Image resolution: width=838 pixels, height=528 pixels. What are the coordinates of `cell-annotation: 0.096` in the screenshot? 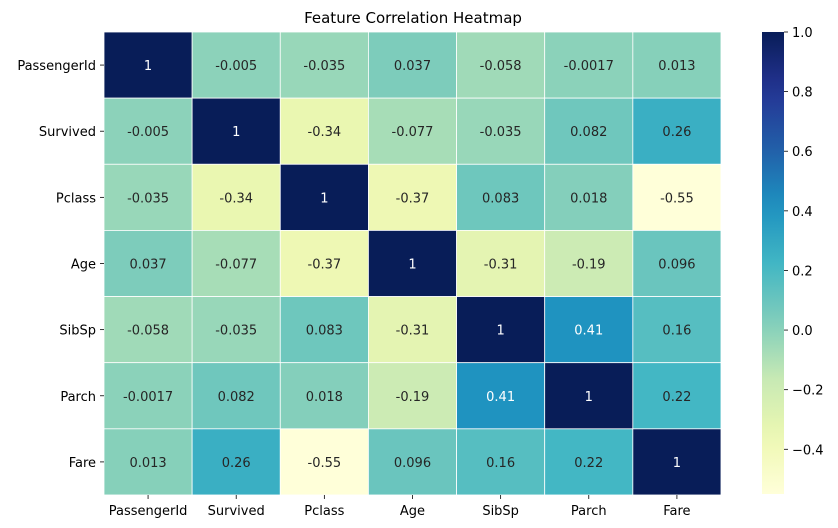 It's located at (676, 264).